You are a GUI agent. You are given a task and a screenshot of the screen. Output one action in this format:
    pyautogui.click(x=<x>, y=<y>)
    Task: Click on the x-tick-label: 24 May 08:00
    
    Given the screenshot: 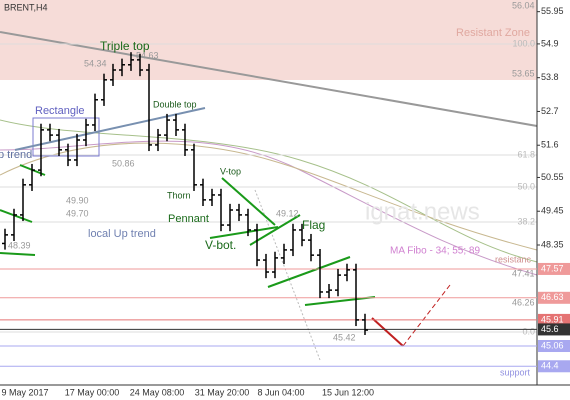 What is the action you would take?
    pyautogui.click(x=157, y=392)
    